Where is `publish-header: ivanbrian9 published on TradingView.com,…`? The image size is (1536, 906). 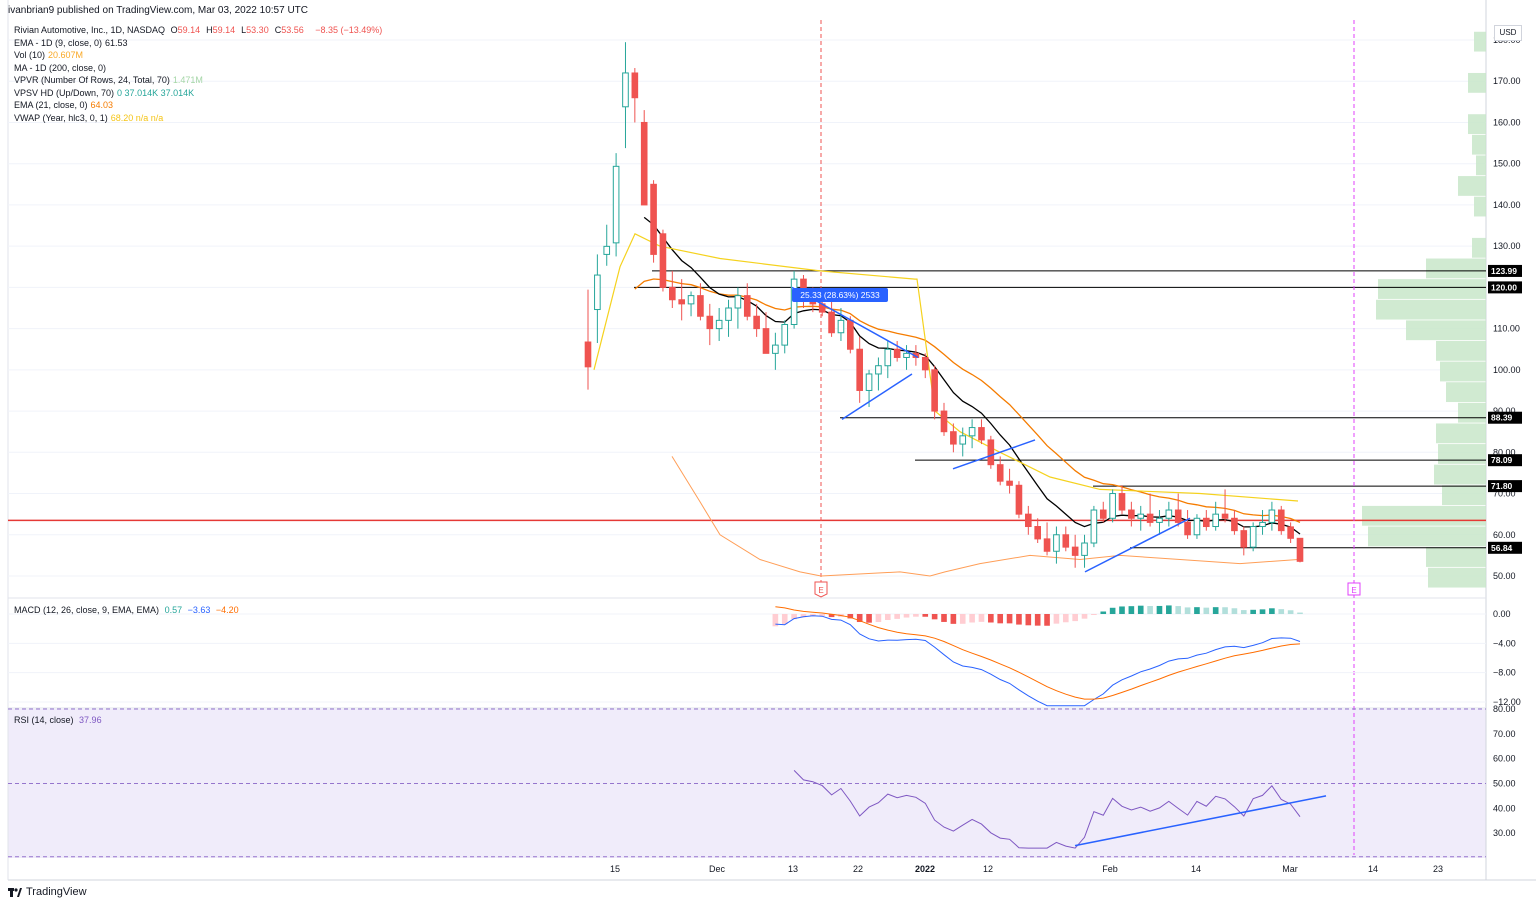 publish-header: ivanbrian9 published on TradingView.com,… is located at coordinates (158, 10).